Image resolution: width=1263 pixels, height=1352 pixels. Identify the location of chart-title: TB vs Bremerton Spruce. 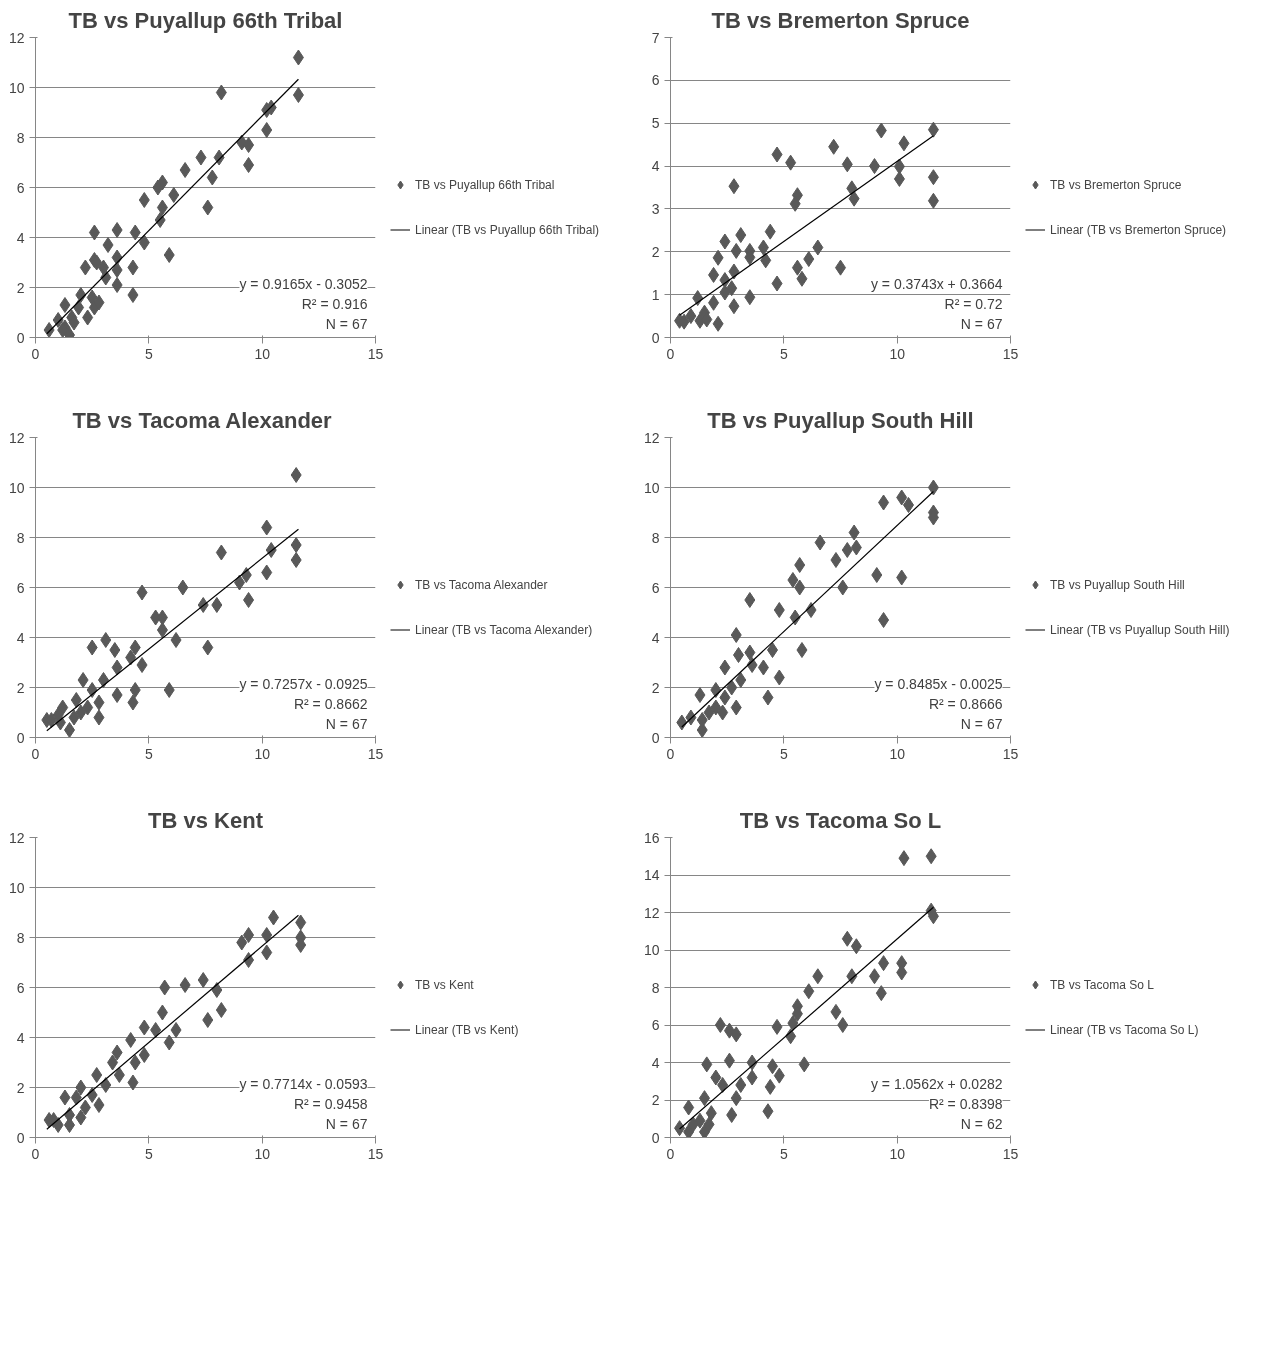
(840, 20).